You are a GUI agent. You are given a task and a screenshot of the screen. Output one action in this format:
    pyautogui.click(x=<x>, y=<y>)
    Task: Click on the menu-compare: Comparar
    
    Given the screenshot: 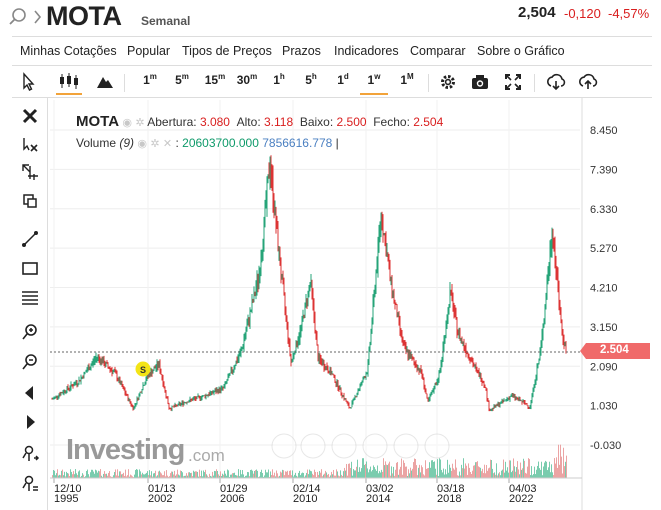 What is the action you would take?
    pyautogui.click(x=438, y=51)
    